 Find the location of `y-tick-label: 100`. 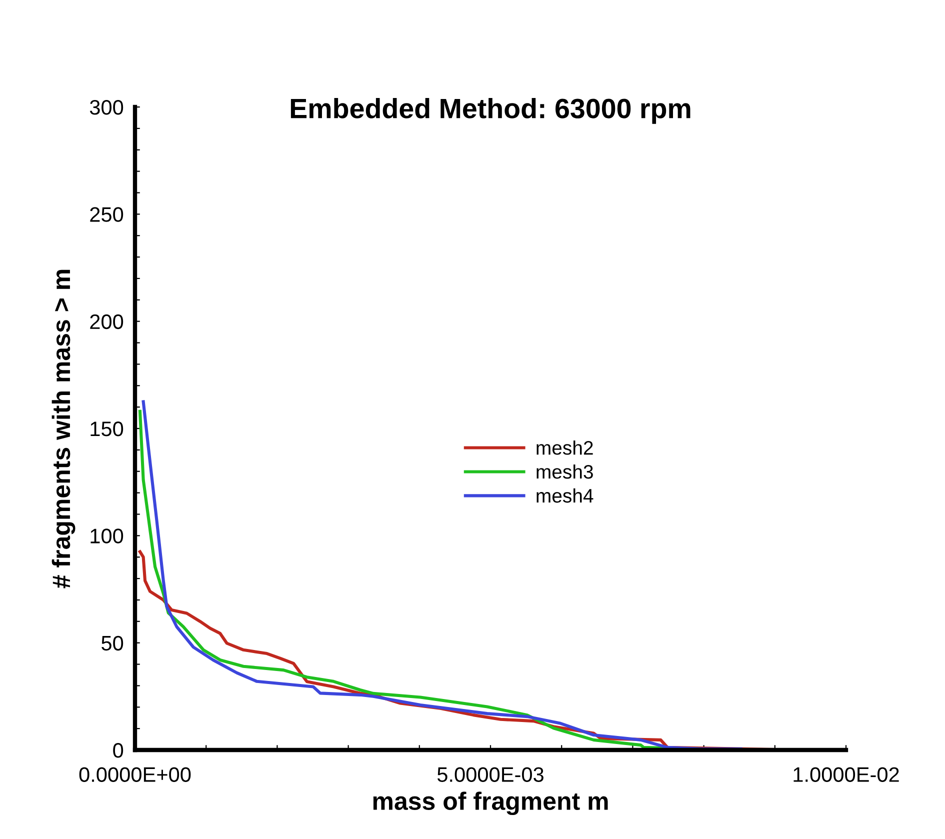

y-tick-label: 100 is located at coordinates (107, 536).